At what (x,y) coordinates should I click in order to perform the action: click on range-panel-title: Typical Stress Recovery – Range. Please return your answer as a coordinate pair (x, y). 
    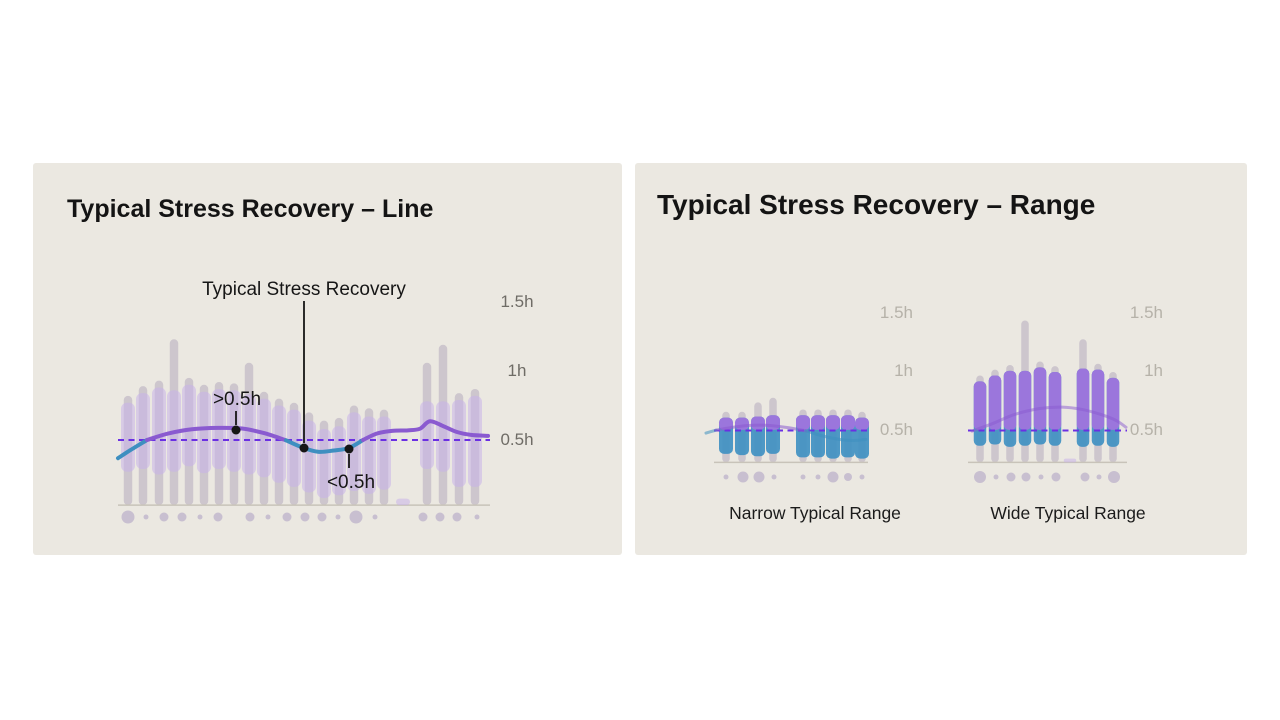
    Looking at the image, I should click on (876, 204).